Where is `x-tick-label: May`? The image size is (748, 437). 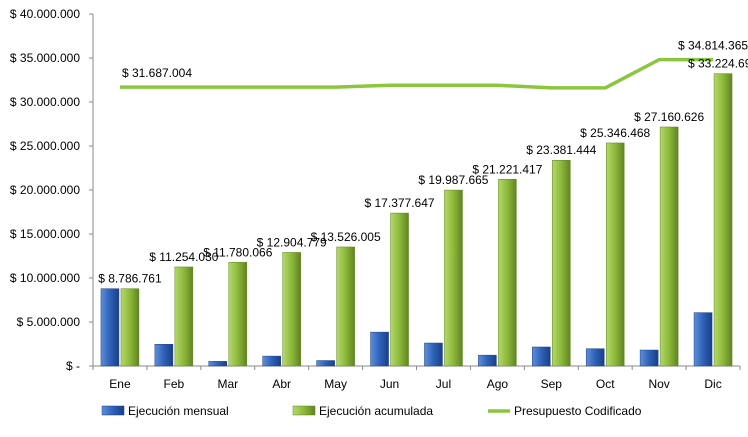
x-tick-label: May is located at coordinates (335, 384).